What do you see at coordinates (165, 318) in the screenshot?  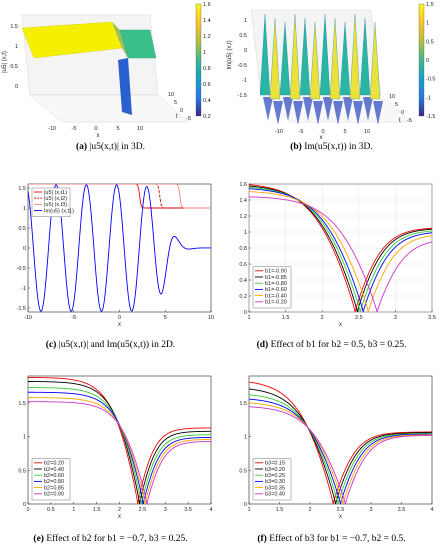 I see `x-tick-label-3: 5` at bounding box center [165, 318].